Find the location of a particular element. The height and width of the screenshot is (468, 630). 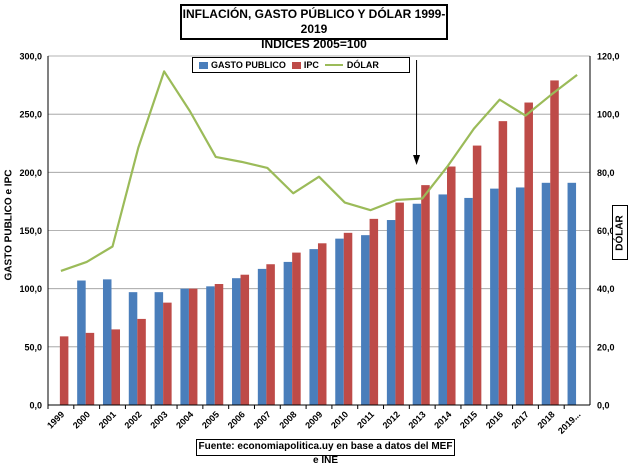

y-tick-label-right: 0,0 is located at coordinates (603, 406).